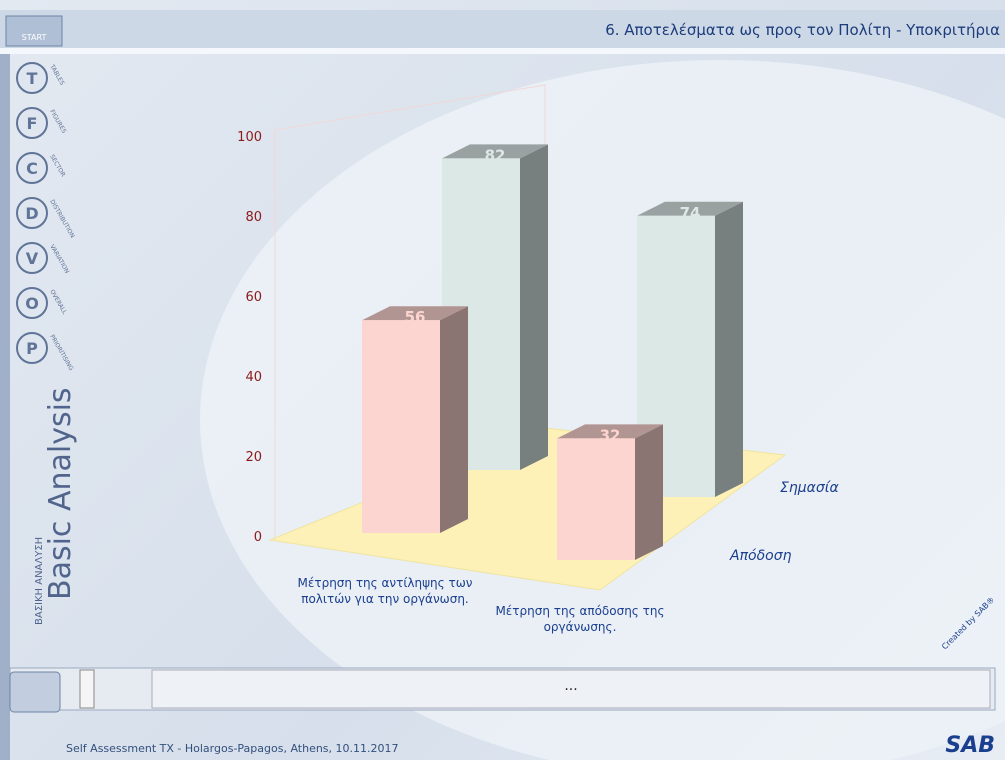 The image size is (1005, 760). What do you see at coordinates (34, 31) in the screenshot?
I see `start-button` at bounding box center [34, 31].